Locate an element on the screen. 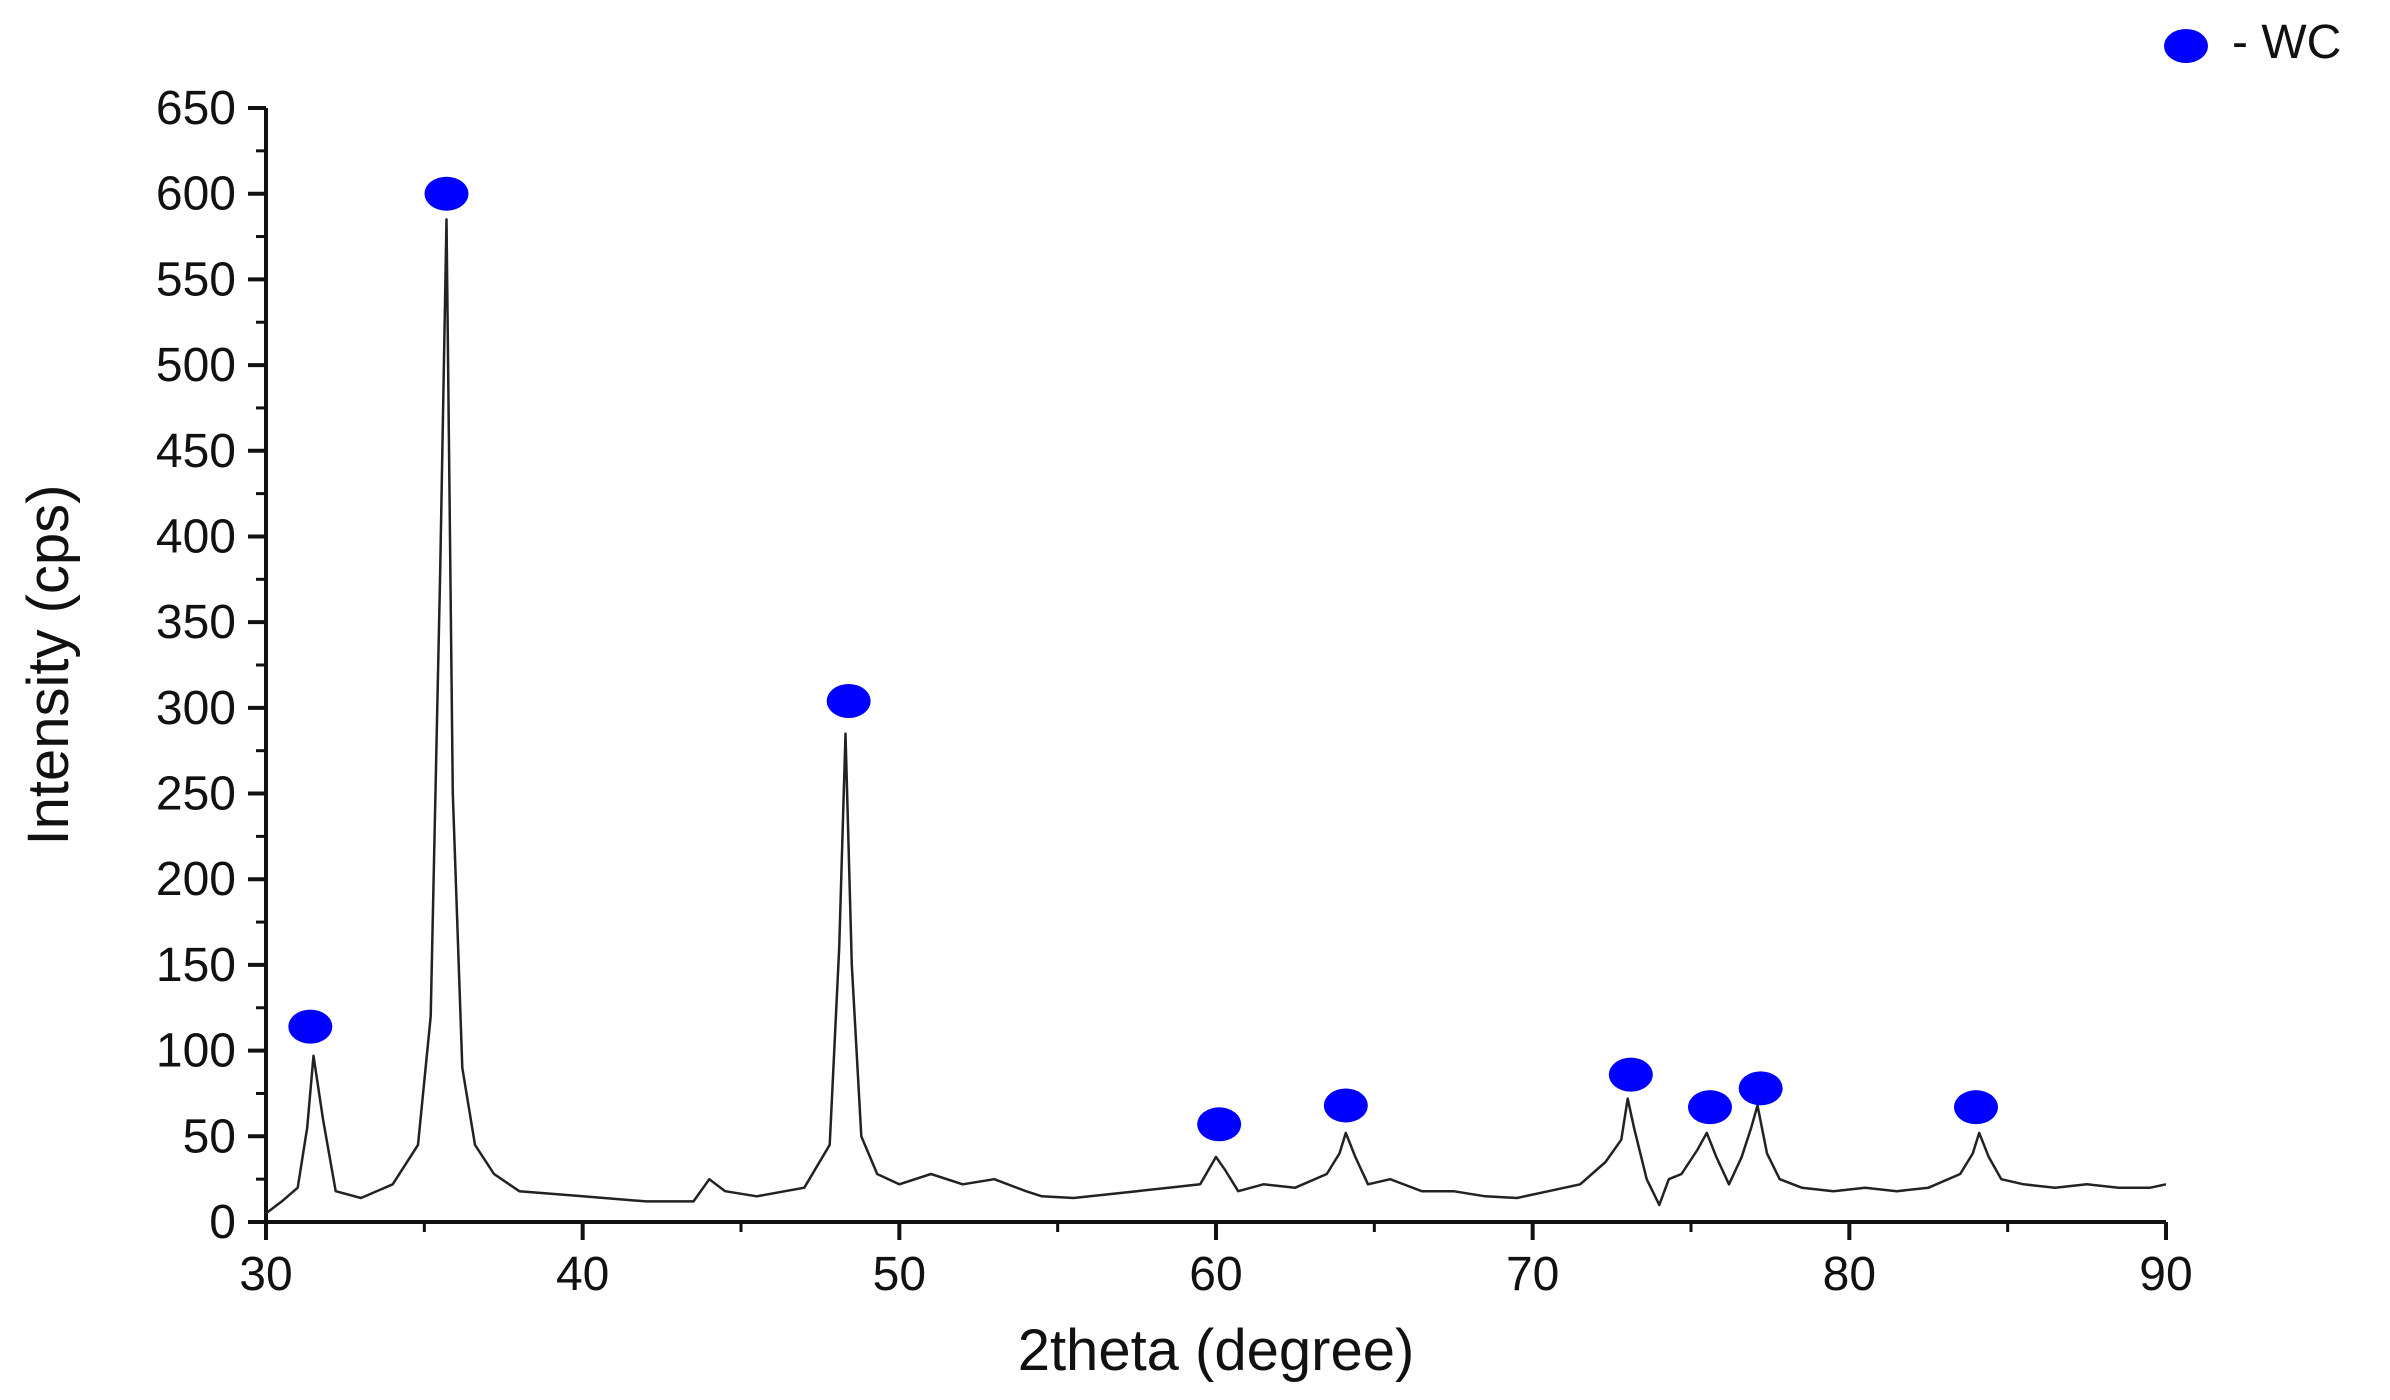  x-tick-label: 40 is located at coordinates (582, 1274).